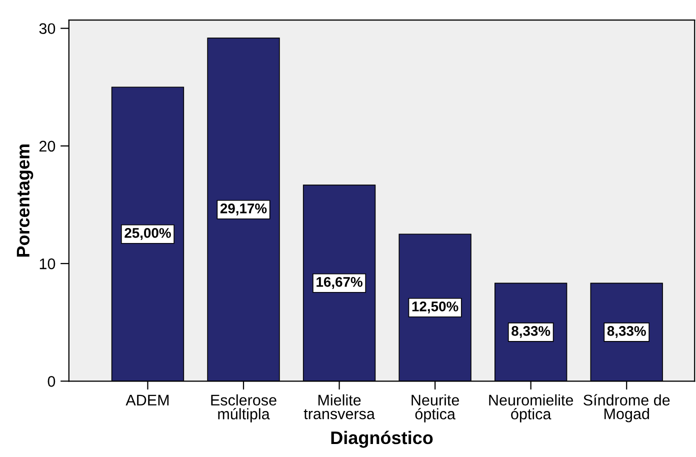  What do you see at coordinates (147, 400) in the screenshot?
I see `x-tick-label: ADEM` at bounding box center [147, 400].